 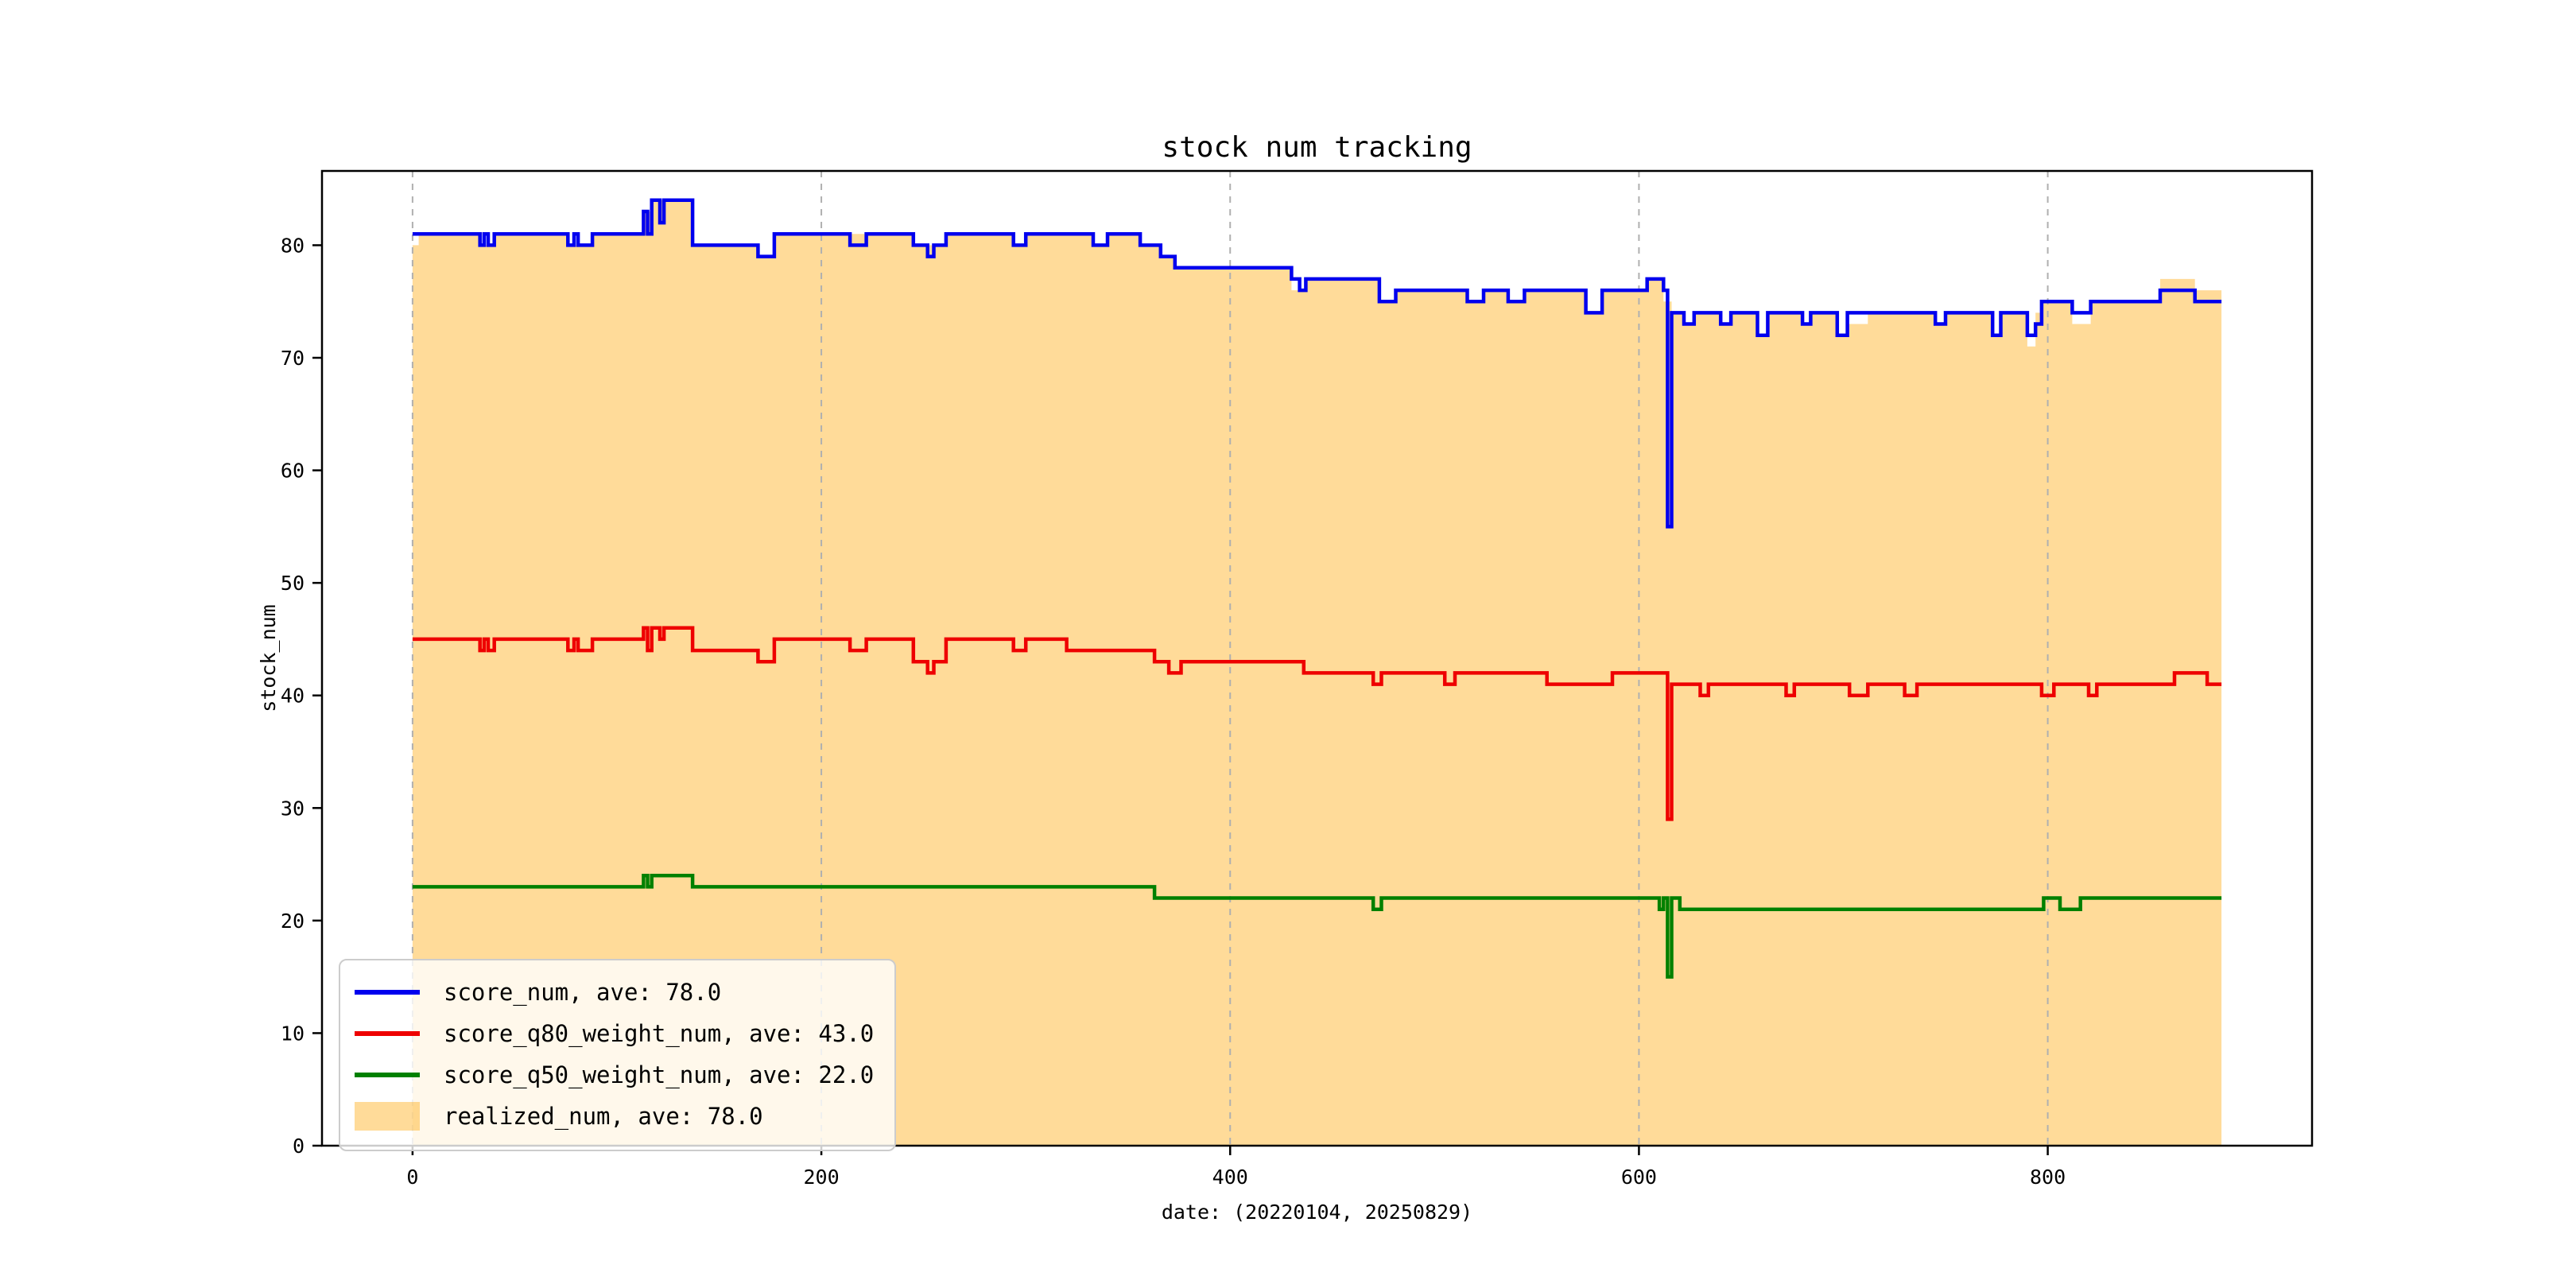 What do you see at coordinates (583, 993) in the screenshot?
I see `legend-label: score_num, ave: 78.0` at bounding box center [583, 993].